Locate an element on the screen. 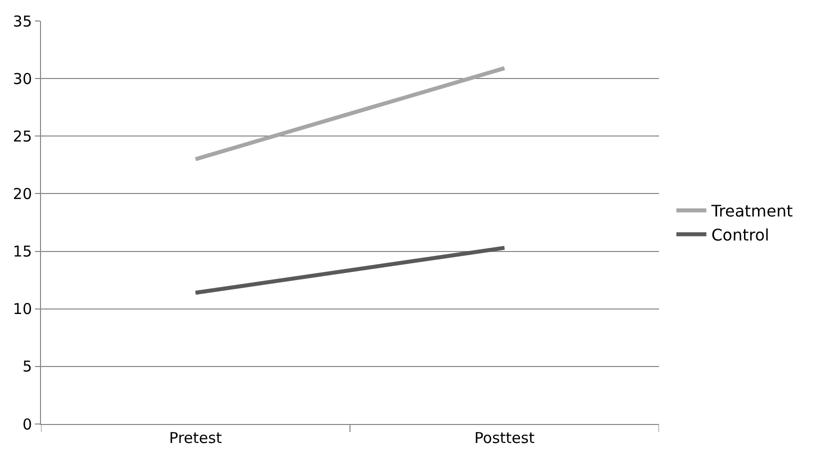 The height and width of the screenshot is (474, 824). y-tick-label: 20 is located at coordinates (22, 193).